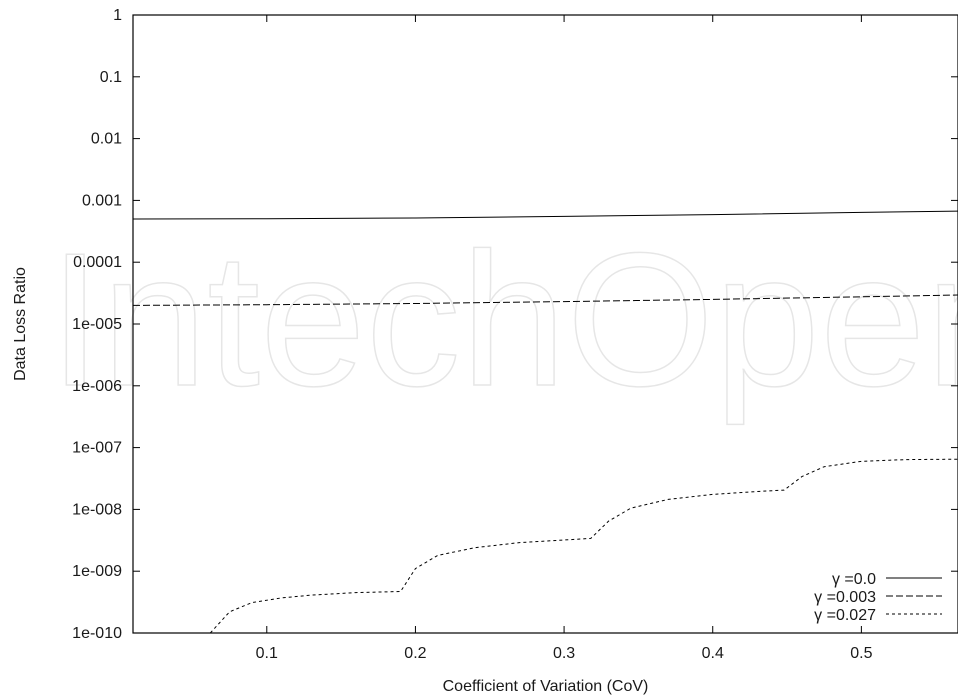  I want to click on x-axis-title: Coefficient of Variation (CoV), so click(546, 686).